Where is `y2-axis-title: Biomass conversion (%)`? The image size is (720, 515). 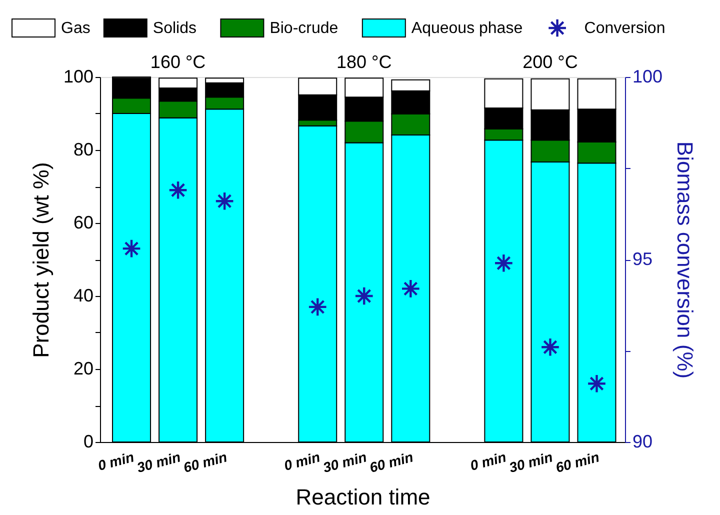 y2-axis-title: Biomass conversion (%) is located at coordinates (685, 260).